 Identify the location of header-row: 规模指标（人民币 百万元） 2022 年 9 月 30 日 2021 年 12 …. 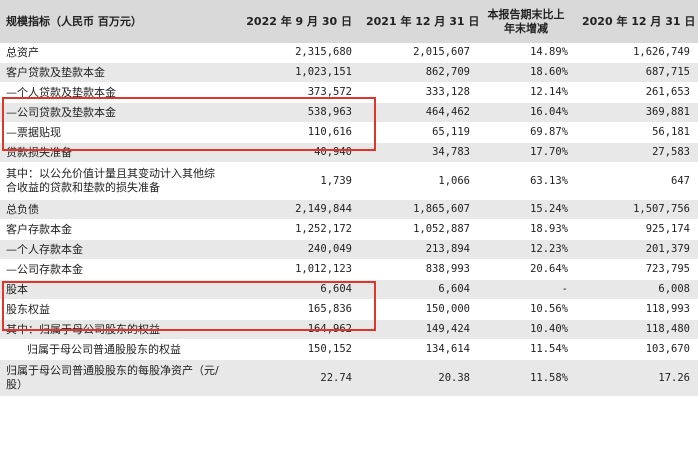
(349, 21).